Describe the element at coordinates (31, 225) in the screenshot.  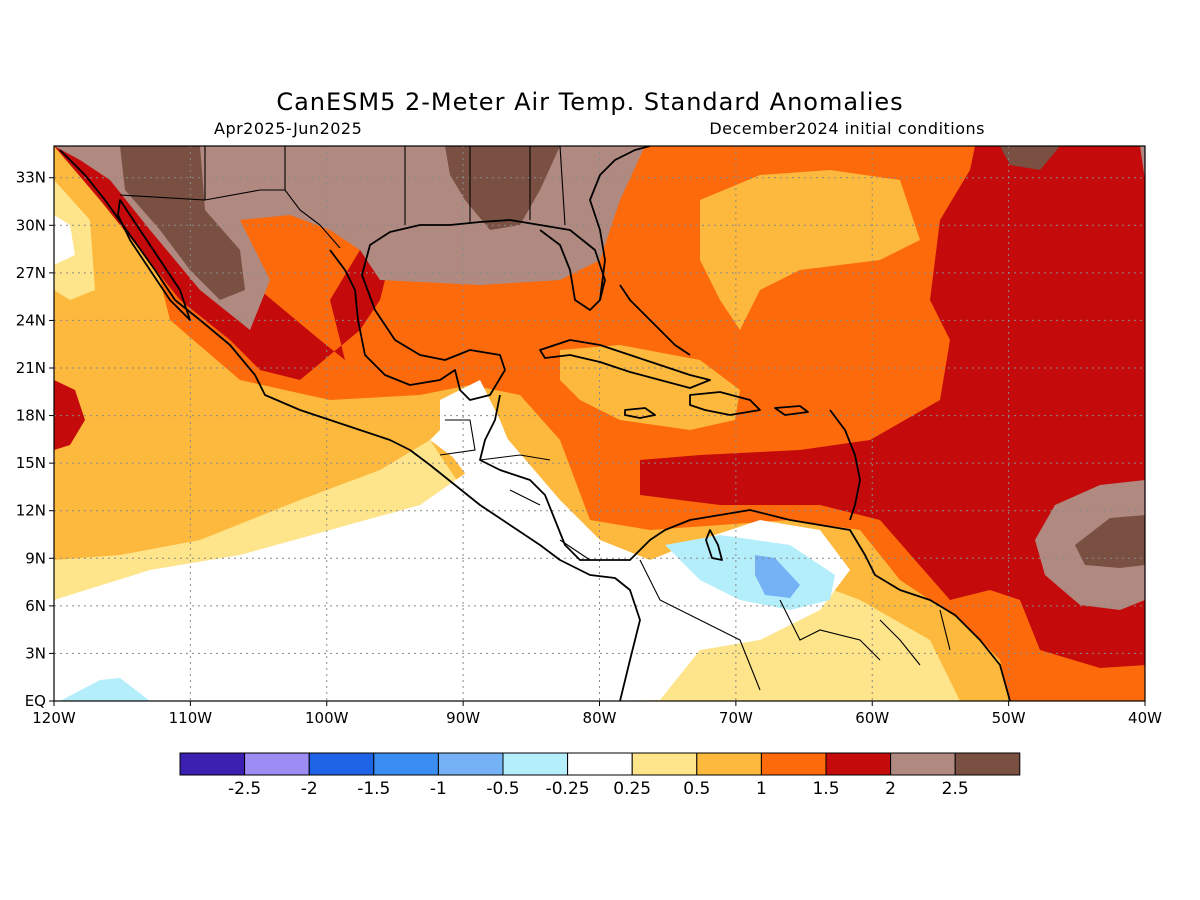
I see `y-tick-label: 30N` at that location.